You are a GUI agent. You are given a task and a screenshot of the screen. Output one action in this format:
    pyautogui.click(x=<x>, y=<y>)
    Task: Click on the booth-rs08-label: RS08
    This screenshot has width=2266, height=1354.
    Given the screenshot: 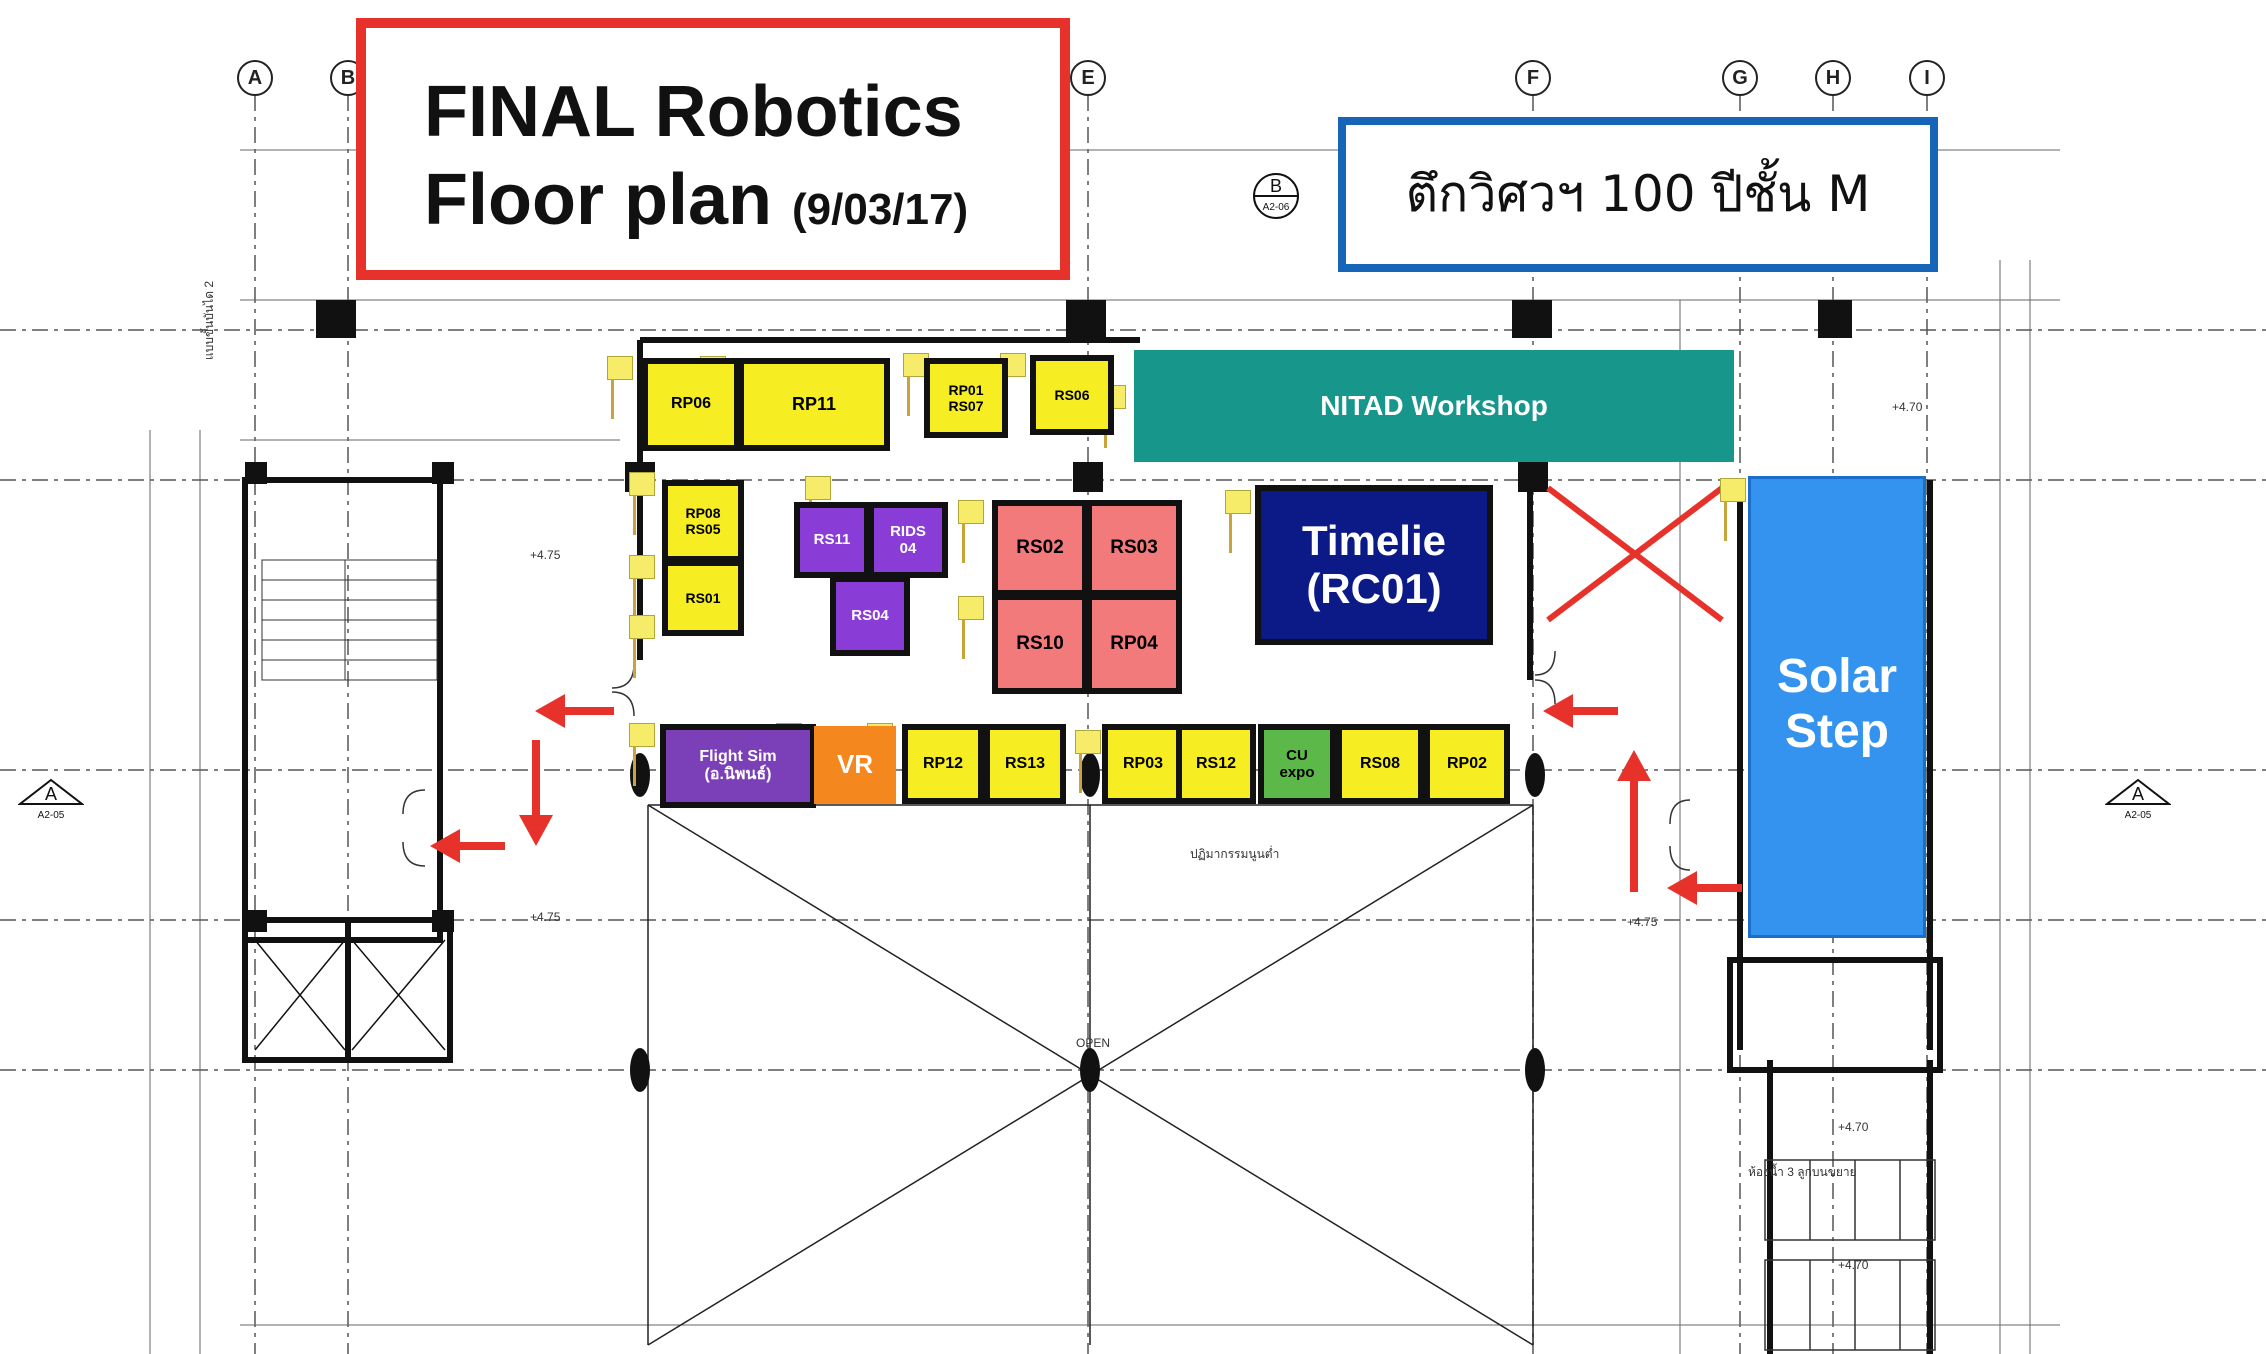 What is the action you would take?
    pyautogui.click(x=1380, y=763)
    